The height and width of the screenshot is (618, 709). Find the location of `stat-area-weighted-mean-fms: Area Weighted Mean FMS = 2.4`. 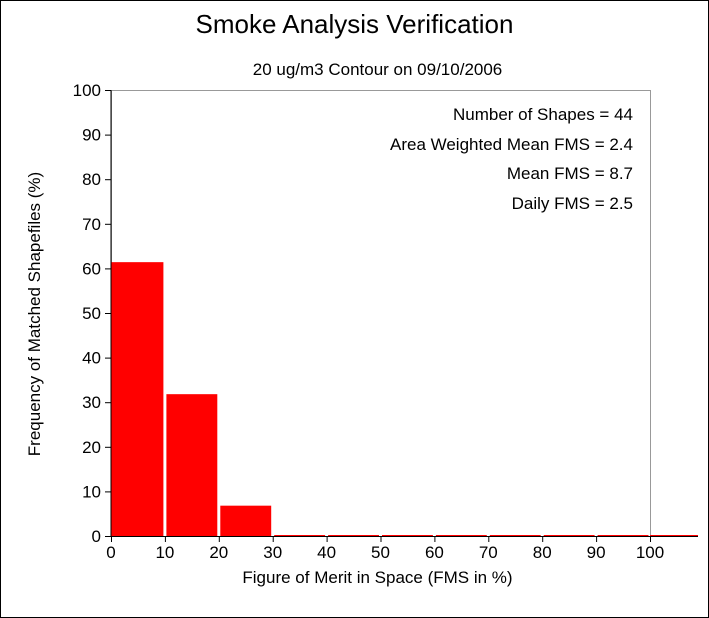

stat-area-weighted-mean-fms: Area Weighted Mean FMS = 2.4 is located at coordinates (511, 144).